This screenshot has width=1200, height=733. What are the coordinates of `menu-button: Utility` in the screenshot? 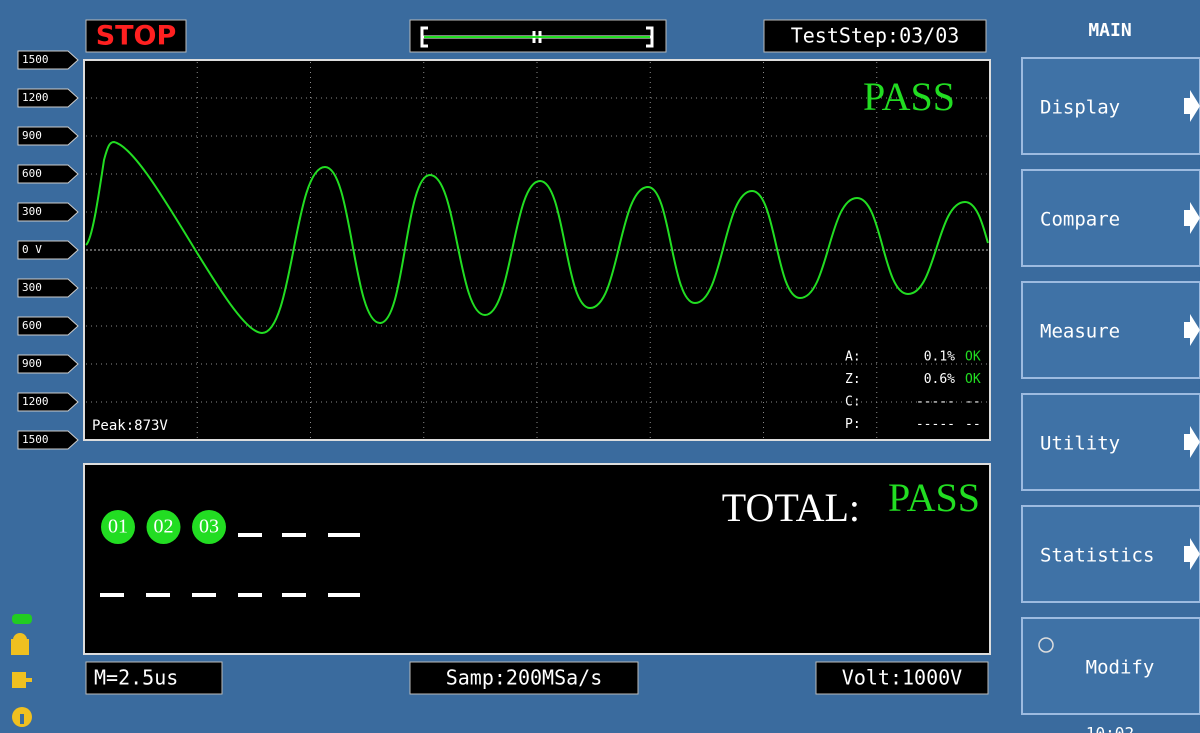 It's located at (1110, 442).